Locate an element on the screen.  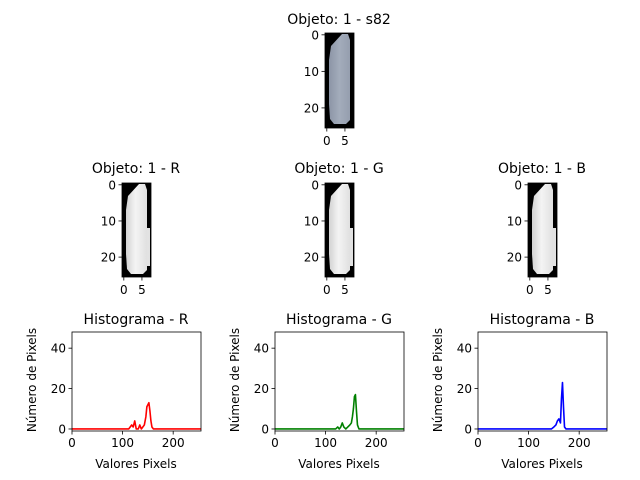
b-image-xtick-label: 0 is located at coordinates (530, 290).